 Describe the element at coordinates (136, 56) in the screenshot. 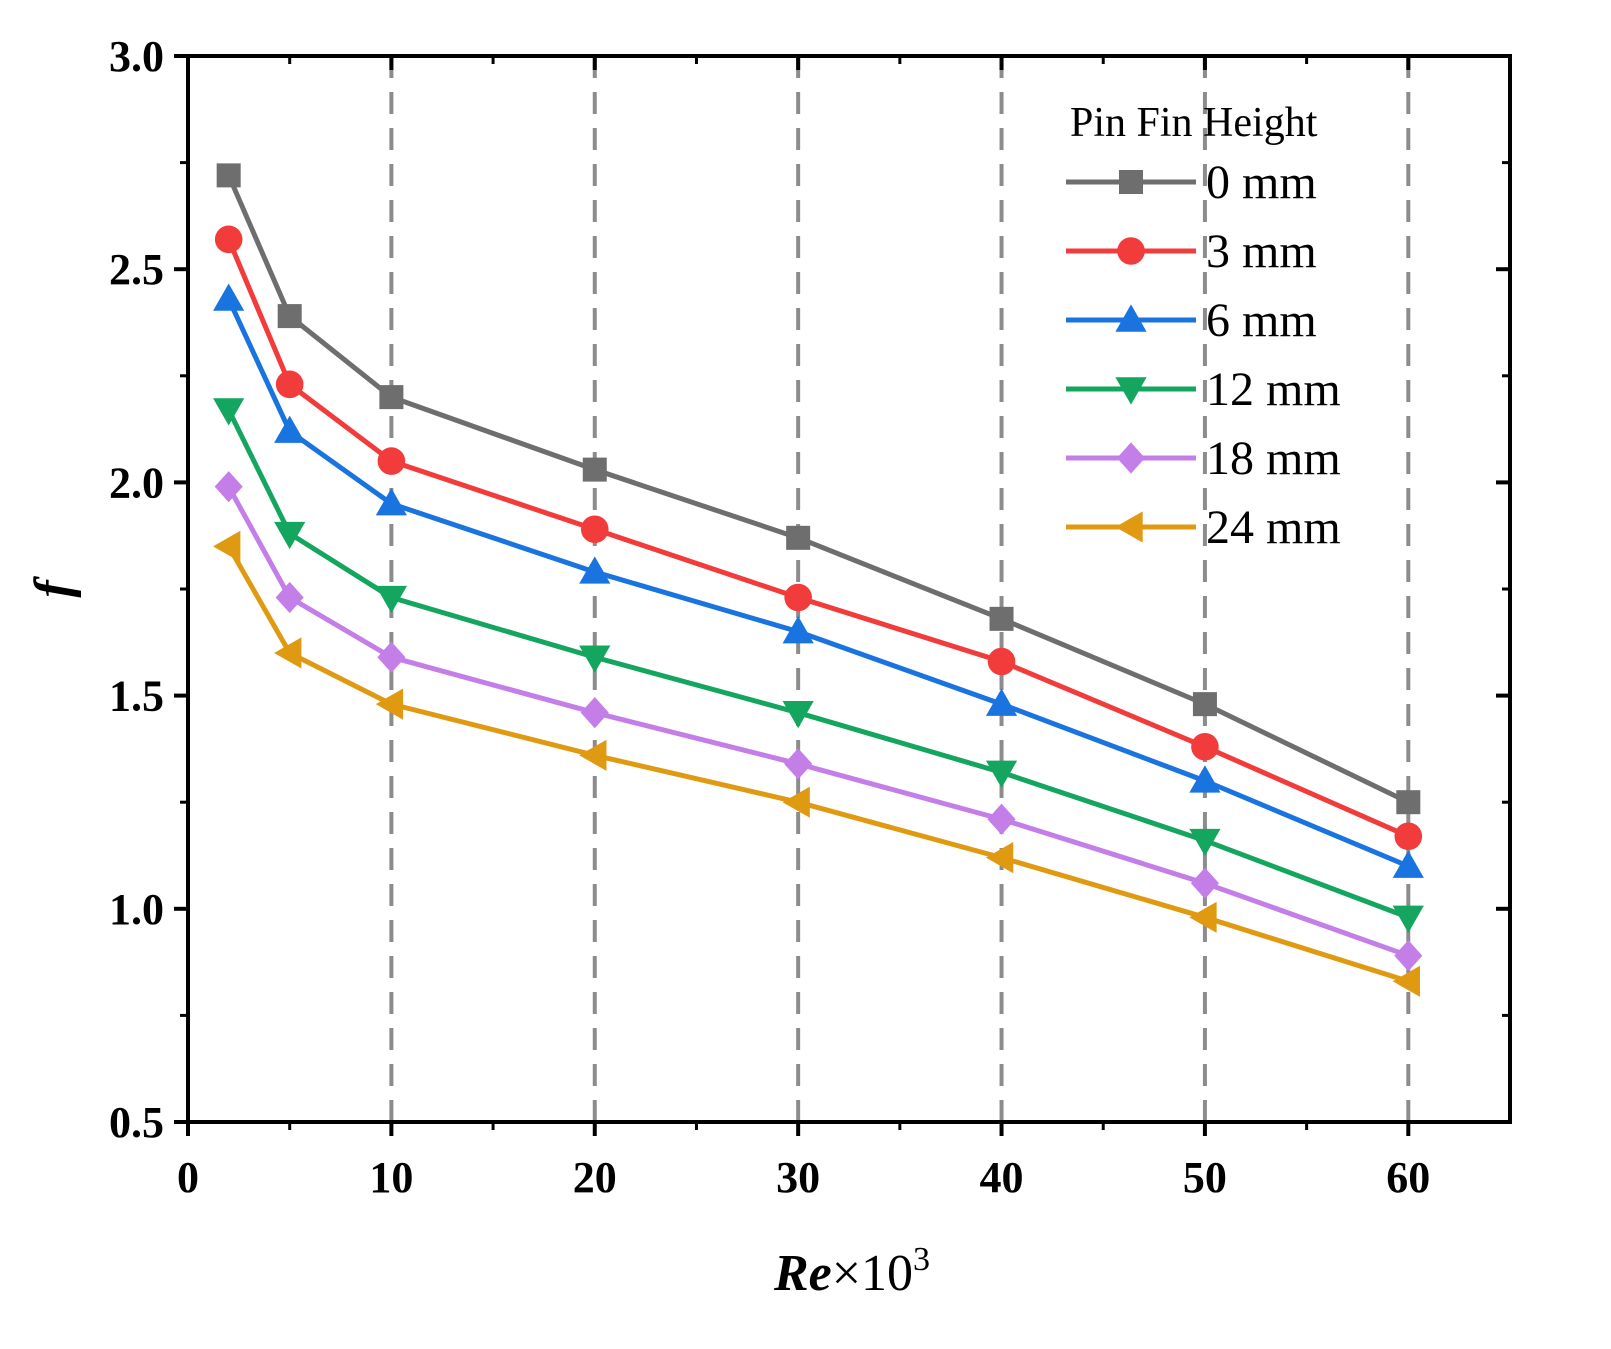

I see `y-tick-label: 3.0` at that location.